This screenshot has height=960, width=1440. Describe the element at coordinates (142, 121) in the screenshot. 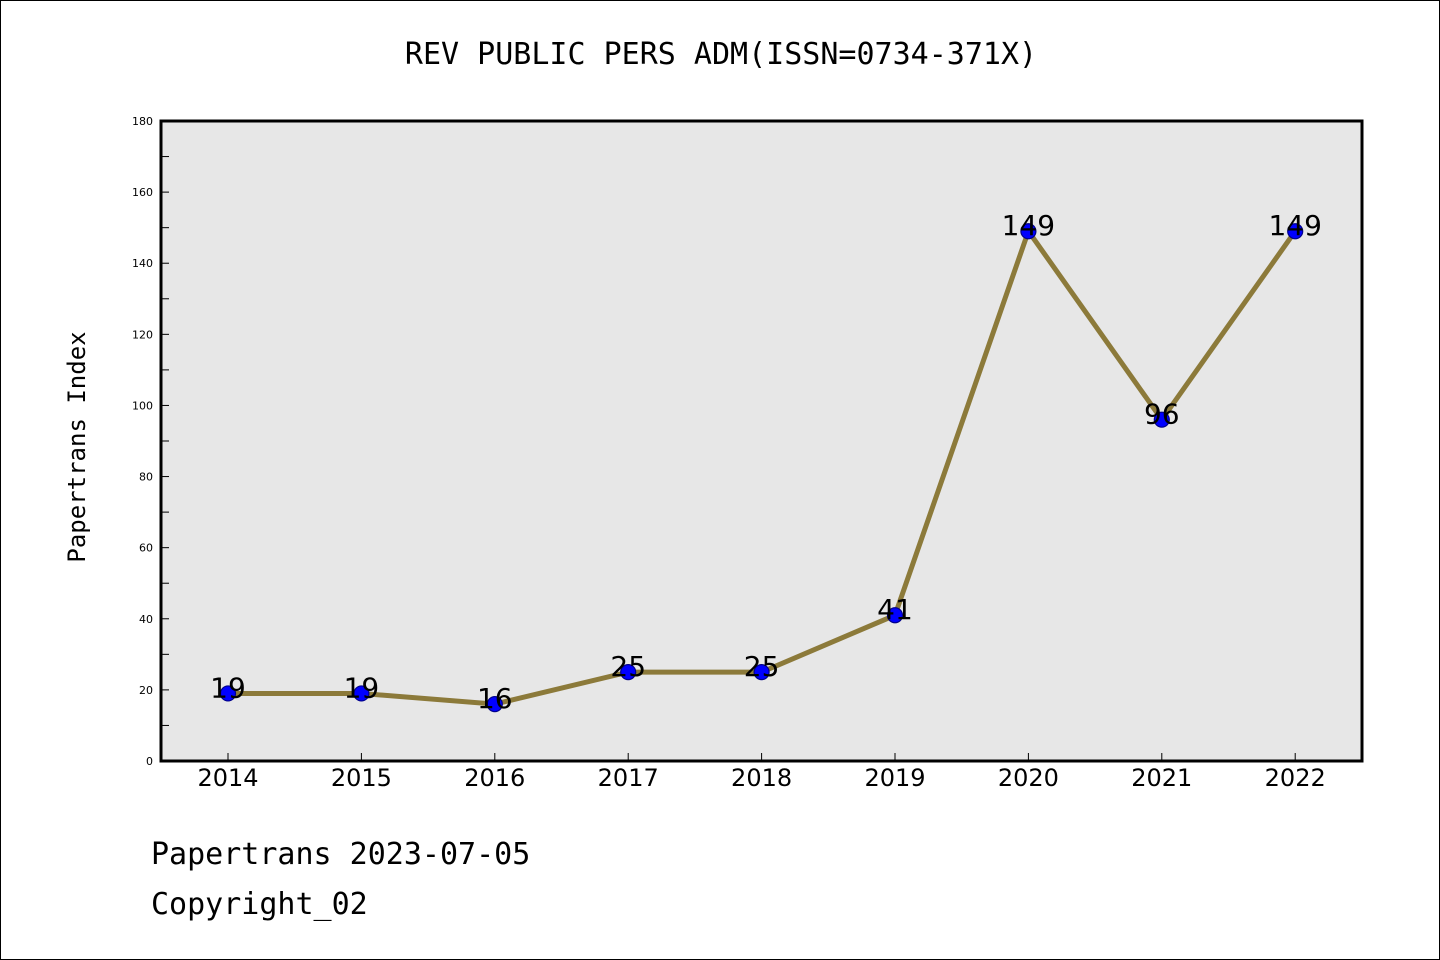

I see `y-tick-label: 180` at that location.